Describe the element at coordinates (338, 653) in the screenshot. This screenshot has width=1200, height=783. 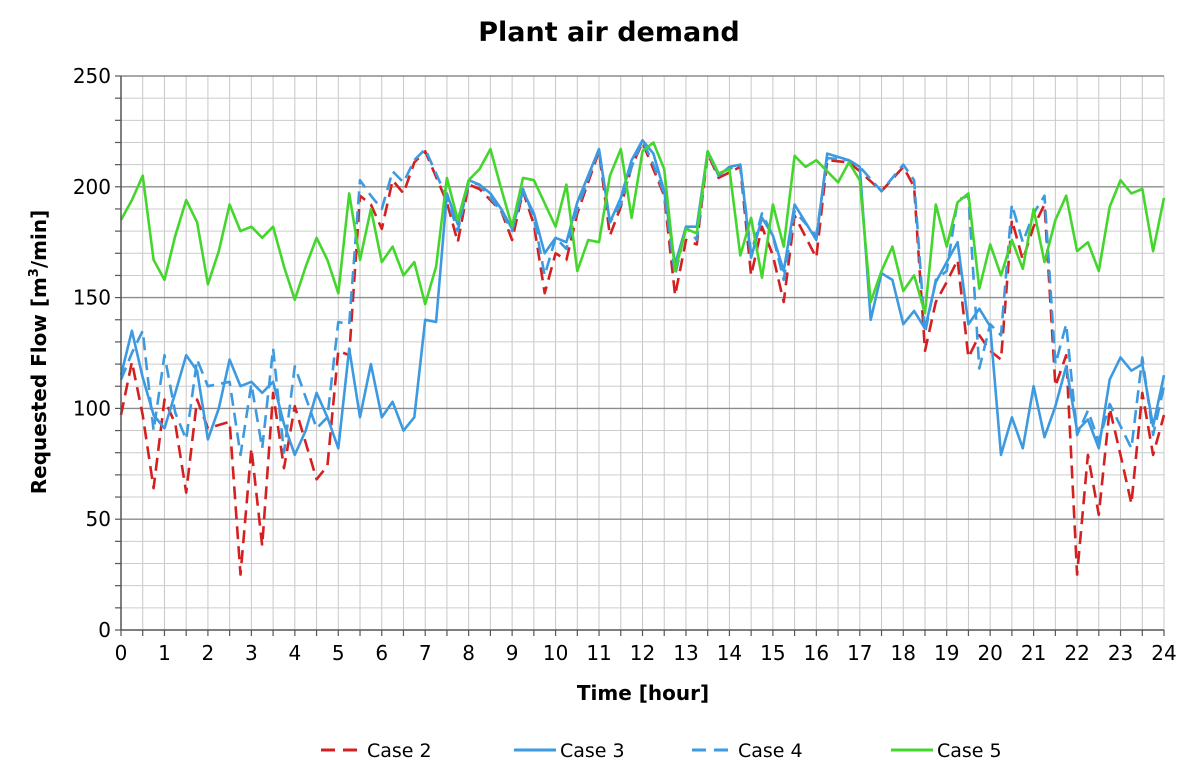
I see `x-tick-label: 5` at that location.